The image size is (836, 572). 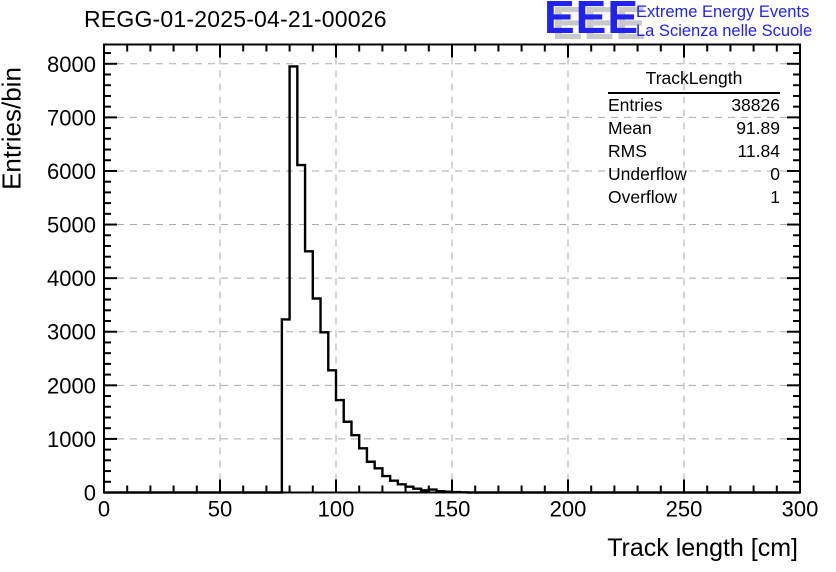 I want to click on y-tick-label: 2000, so click(x=71, y=385).